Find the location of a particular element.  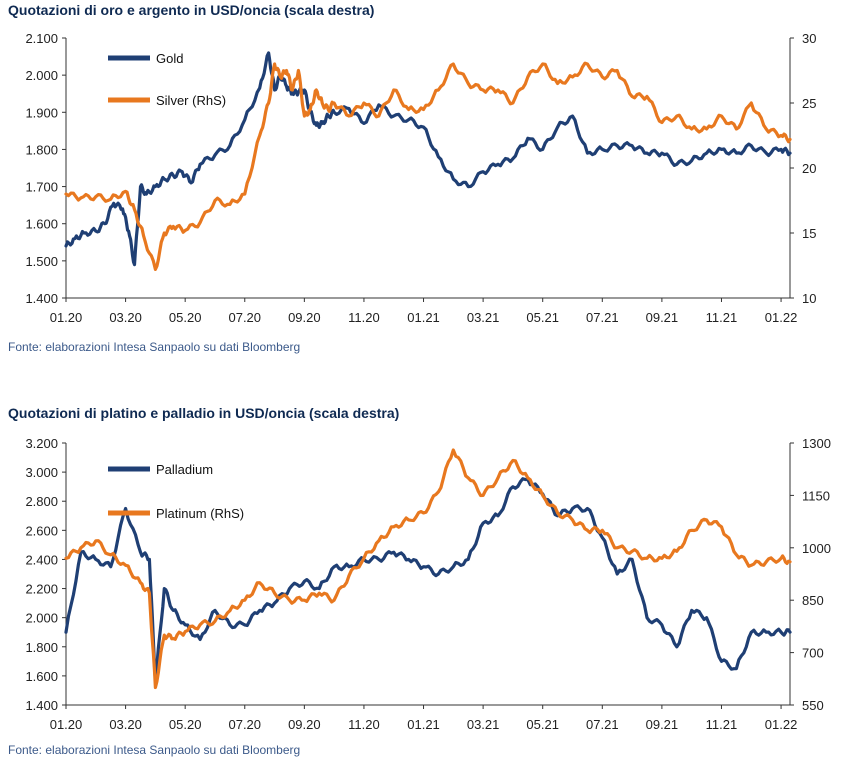

legend-label: Platinum (RhS) is located at coordinates (200, 513).